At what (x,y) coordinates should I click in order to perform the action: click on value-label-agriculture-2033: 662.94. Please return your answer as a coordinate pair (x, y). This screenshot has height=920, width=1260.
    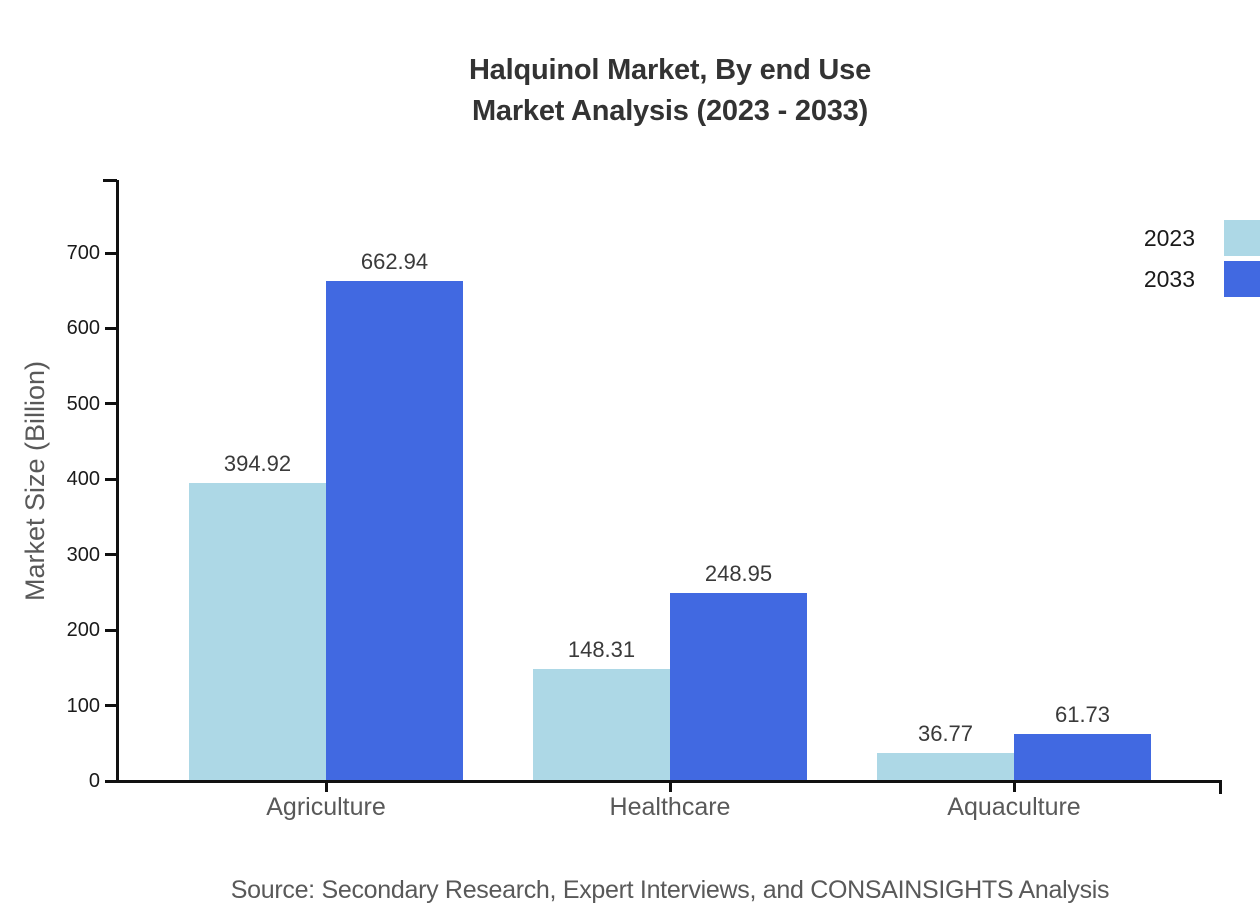
    Looking at the image, I should click on (394, 261).